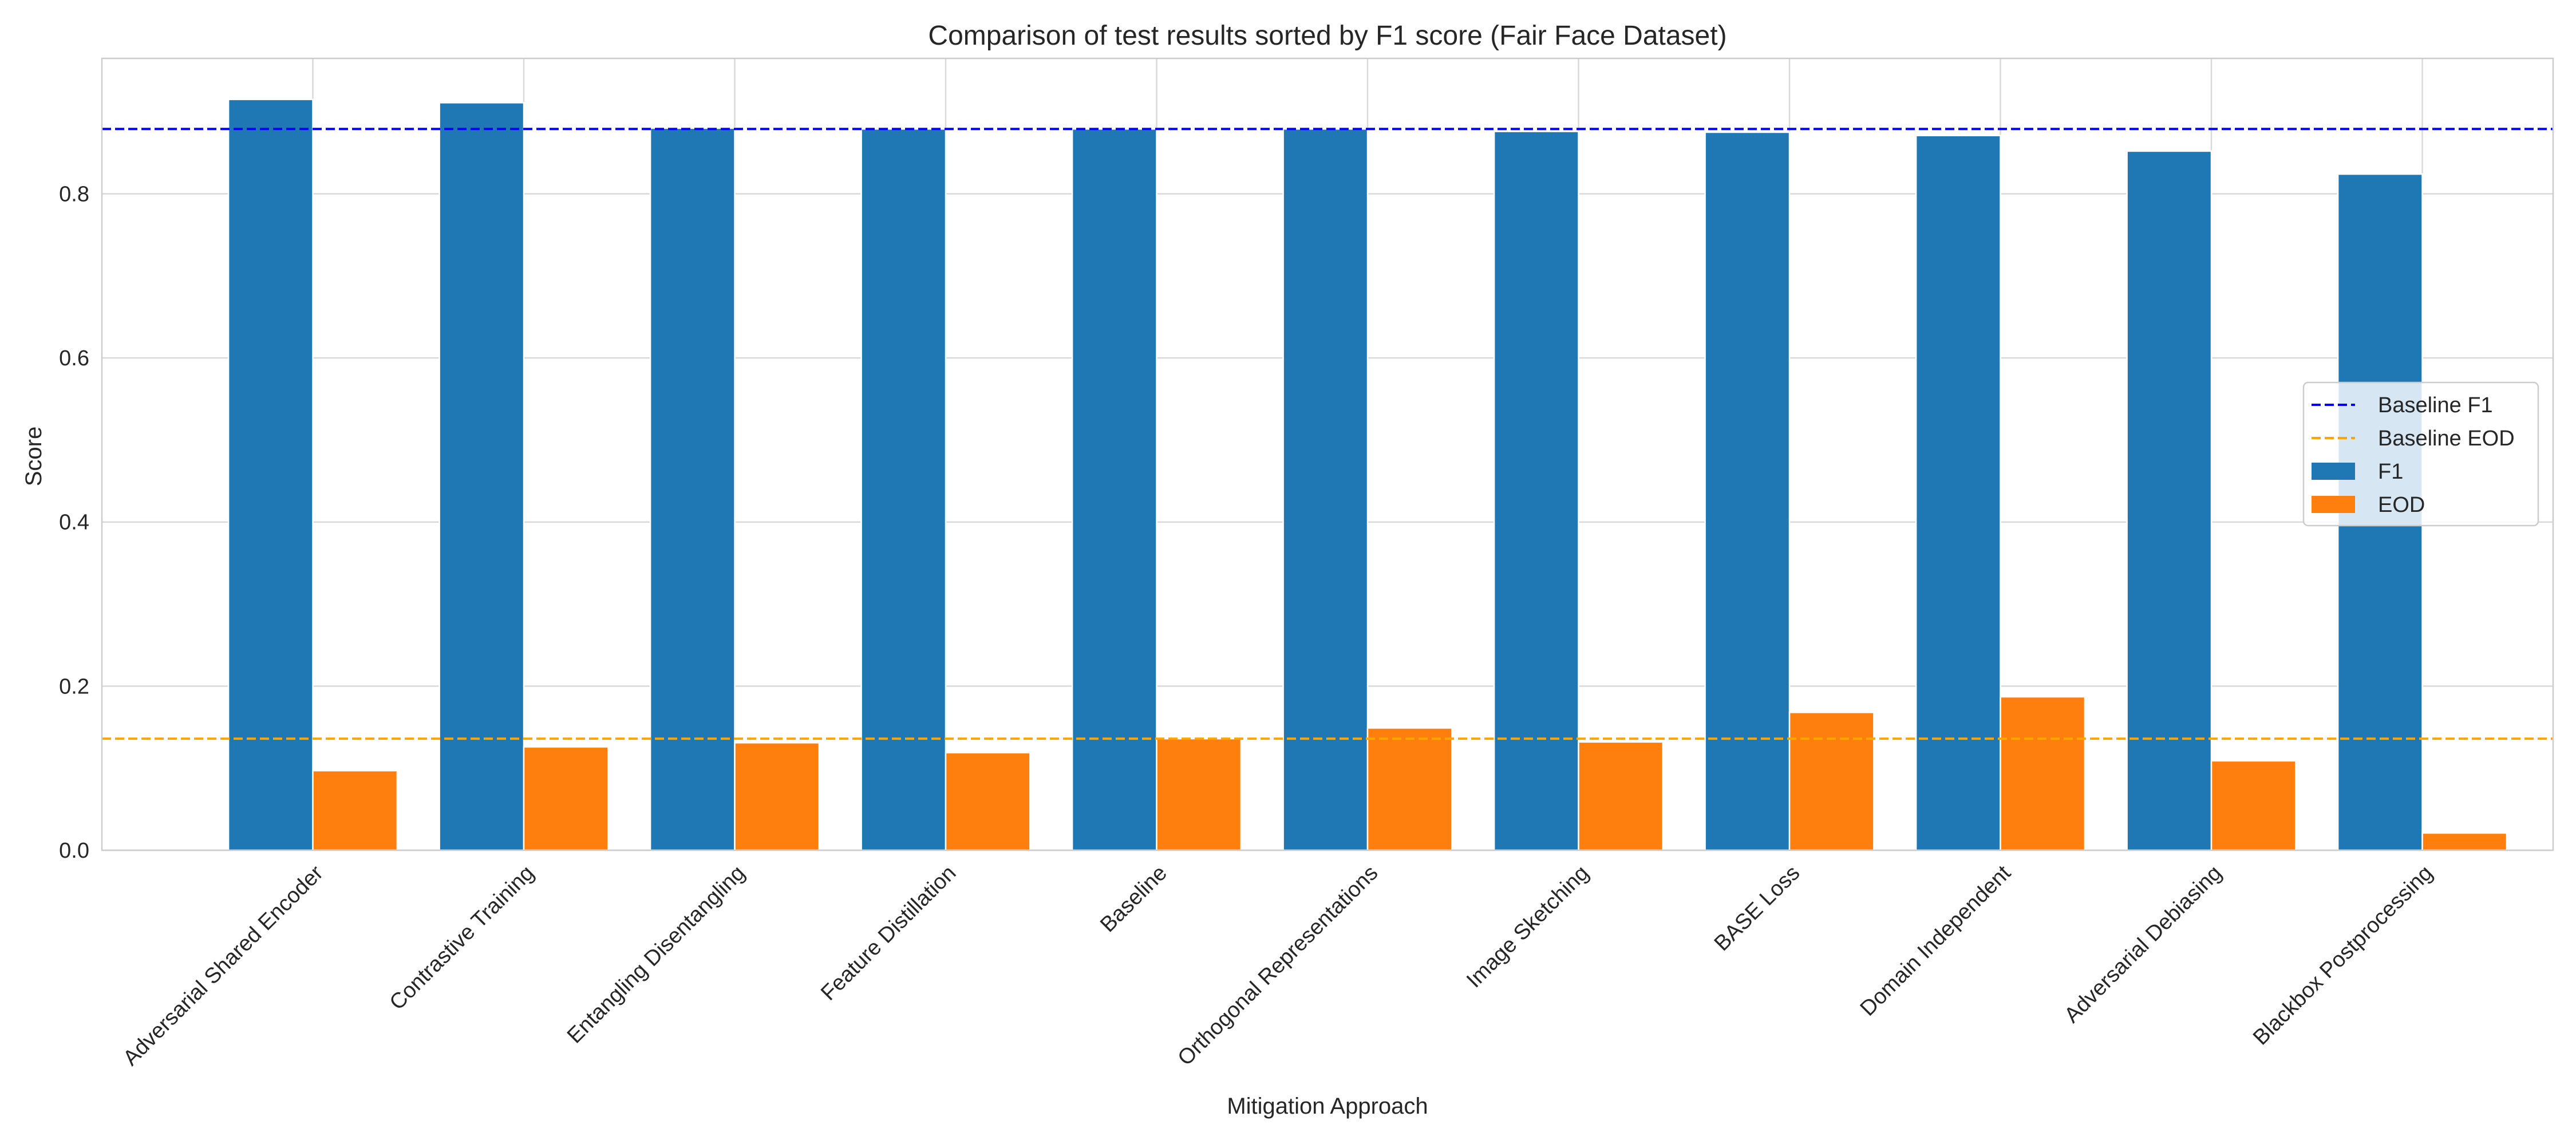 This screenshot has width=2576, height=1148. Describe the element at coordinates (74, 851) in the screenshot. I see `y-tick-label: 0.0` at that location.